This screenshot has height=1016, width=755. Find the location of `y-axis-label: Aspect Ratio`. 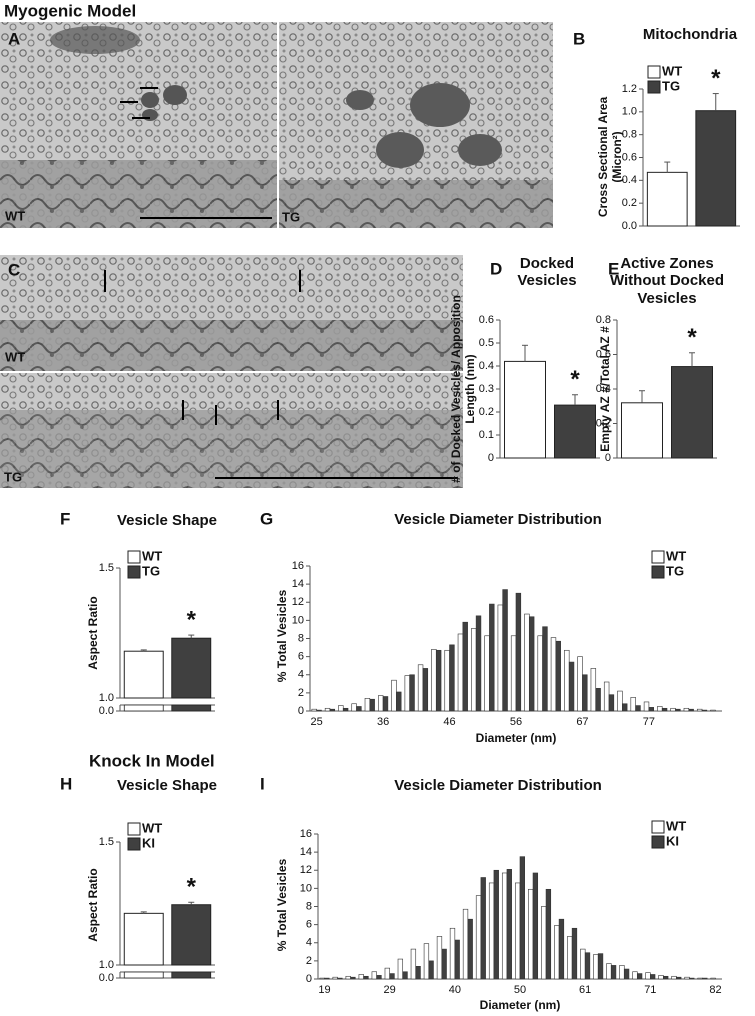

y-axis-label: Aspect Ratio is located at coordinates (93, 633).